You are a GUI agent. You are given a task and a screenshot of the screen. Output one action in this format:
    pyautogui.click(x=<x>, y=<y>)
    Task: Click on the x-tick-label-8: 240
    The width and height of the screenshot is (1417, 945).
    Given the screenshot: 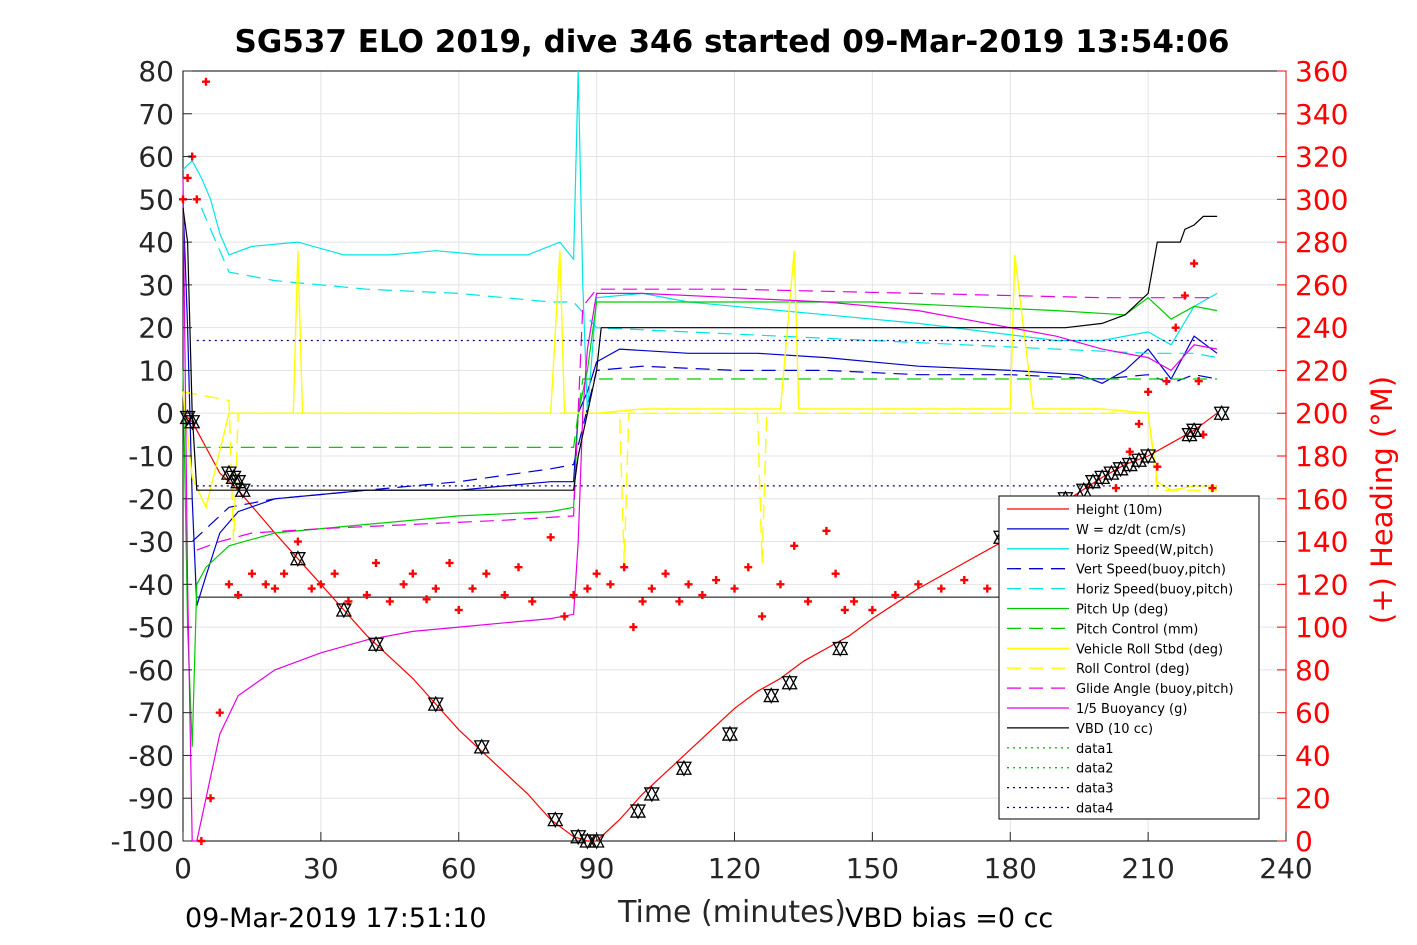 What is the action you would take?
    pyautogui.click(x=1285, y=868)
    